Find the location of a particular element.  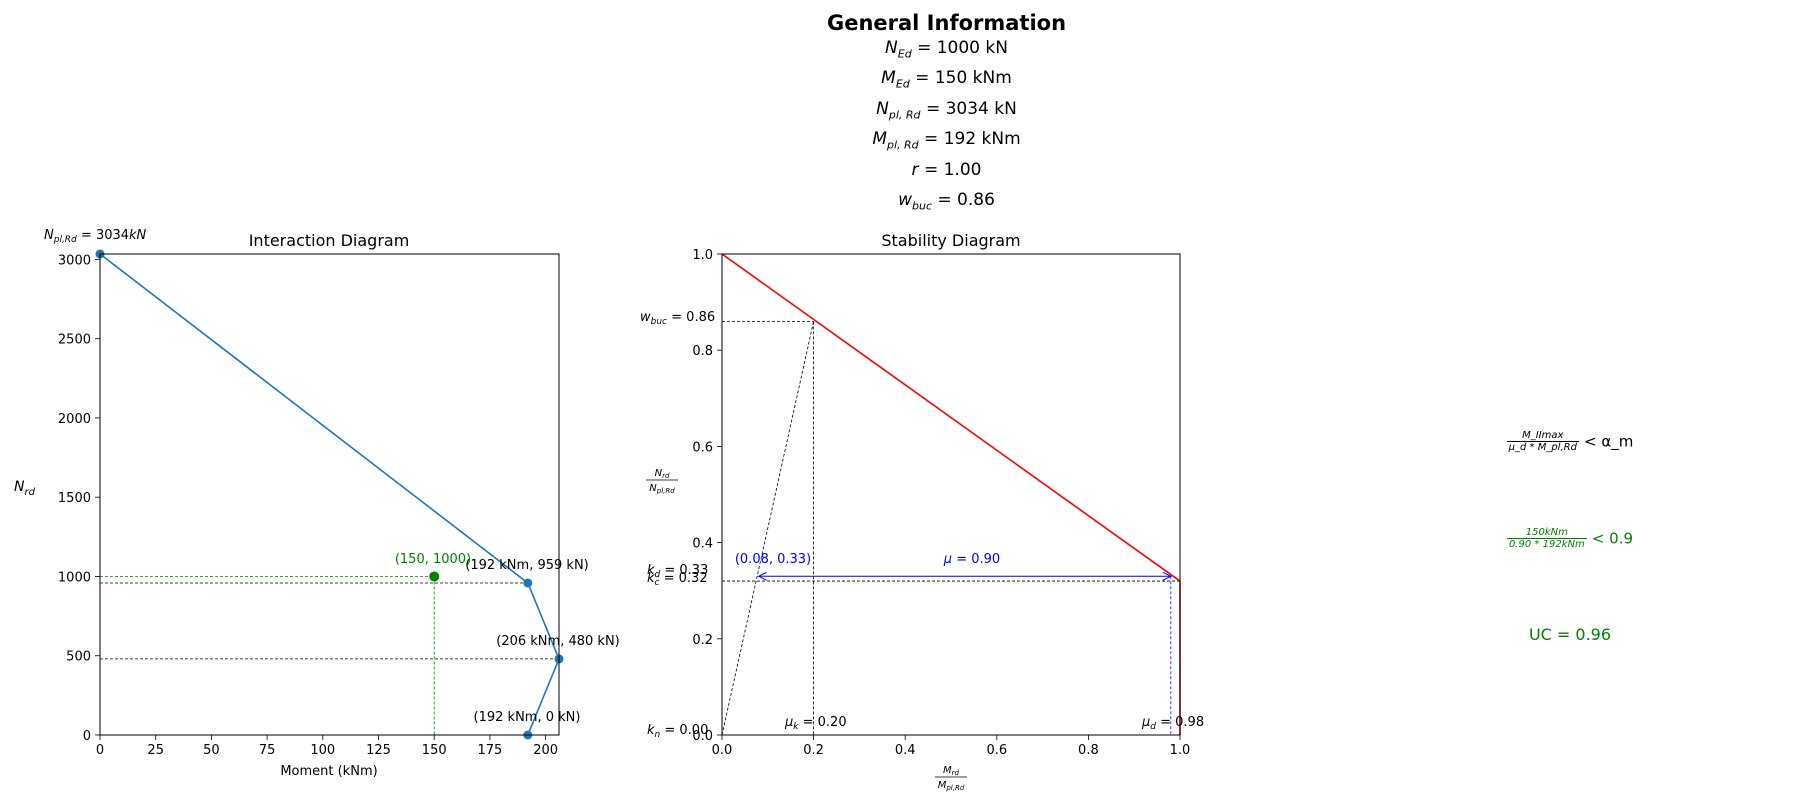

x-tick-label: 0.6 is located at coordinates (996, 750).